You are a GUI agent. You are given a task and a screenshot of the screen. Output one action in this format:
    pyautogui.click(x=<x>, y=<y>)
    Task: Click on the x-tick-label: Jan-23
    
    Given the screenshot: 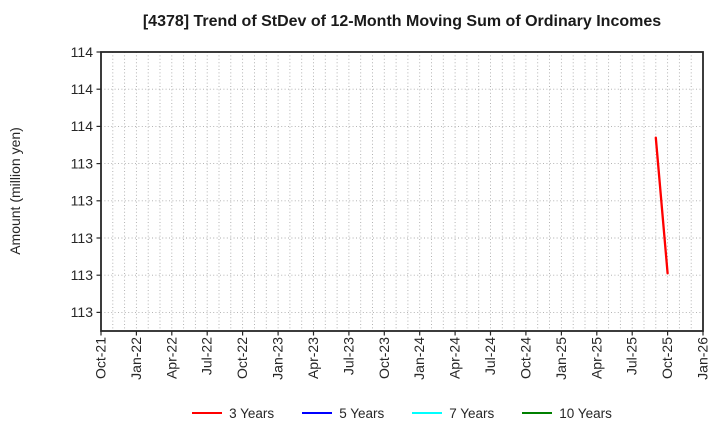 What is the action you would take?
    pyautogui.click(x=278, y=358)
    